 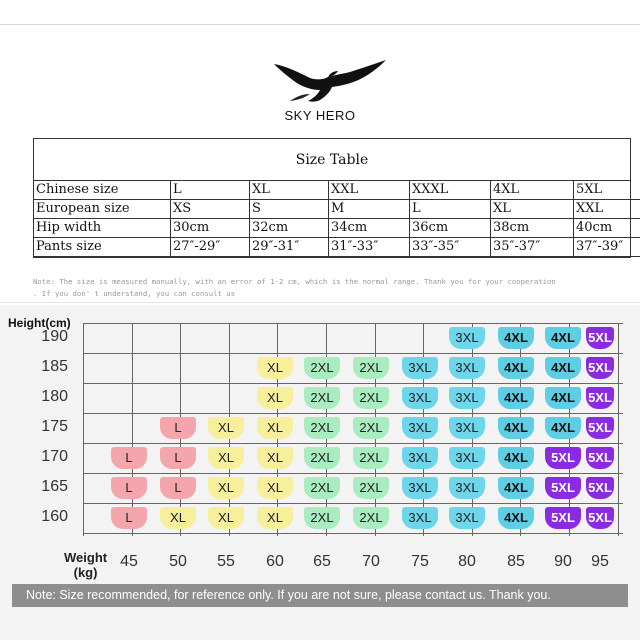 What do you see at coordinates (178, 561) in the screenshot?
I see `weight-tick: 50` at bounding box center [178, 561].